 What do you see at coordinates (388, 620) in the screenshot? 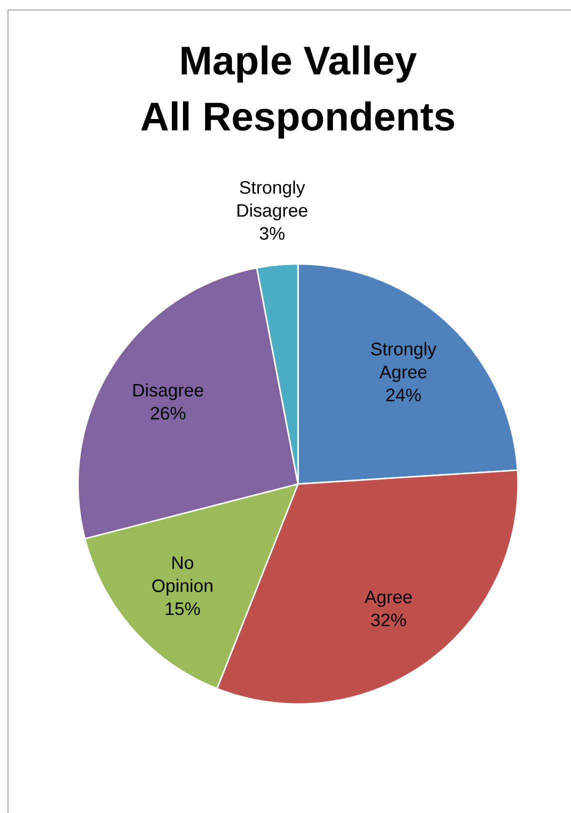
I see `data-label: 32%` at bounding box center [388, 620].